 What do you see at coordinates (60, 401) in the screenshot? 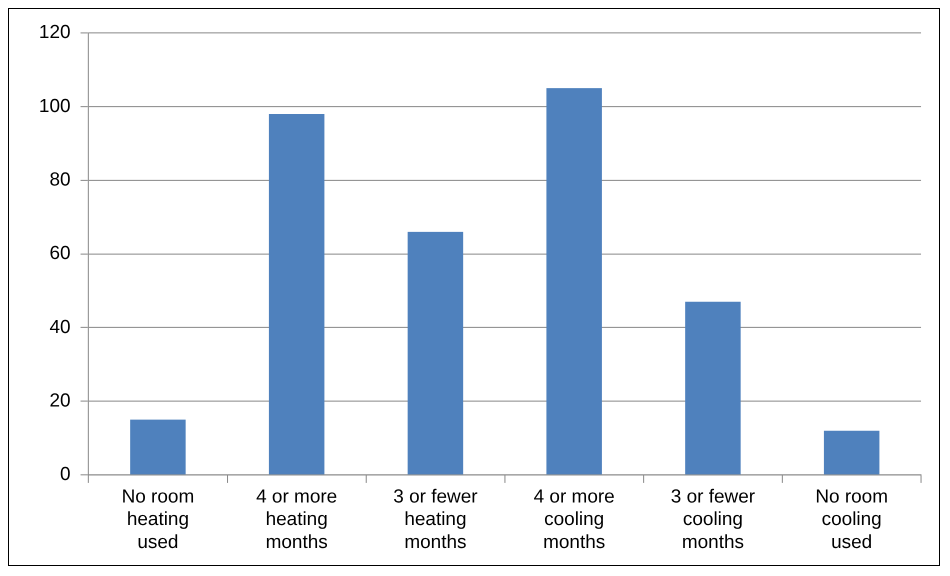
I see `y-tick-label: 20` at bounding box center [60, 401].